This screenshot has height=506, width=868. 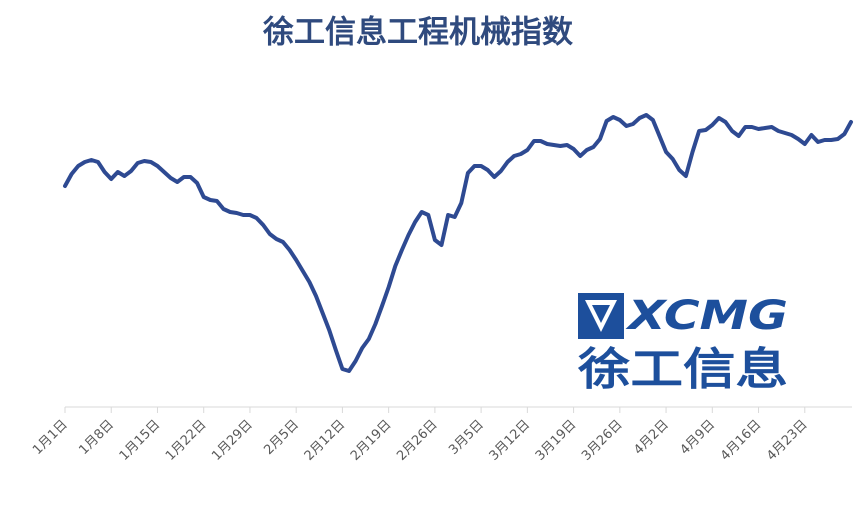 I want to click on x-tick-label: 1月15日, so click(x=140, y=440).